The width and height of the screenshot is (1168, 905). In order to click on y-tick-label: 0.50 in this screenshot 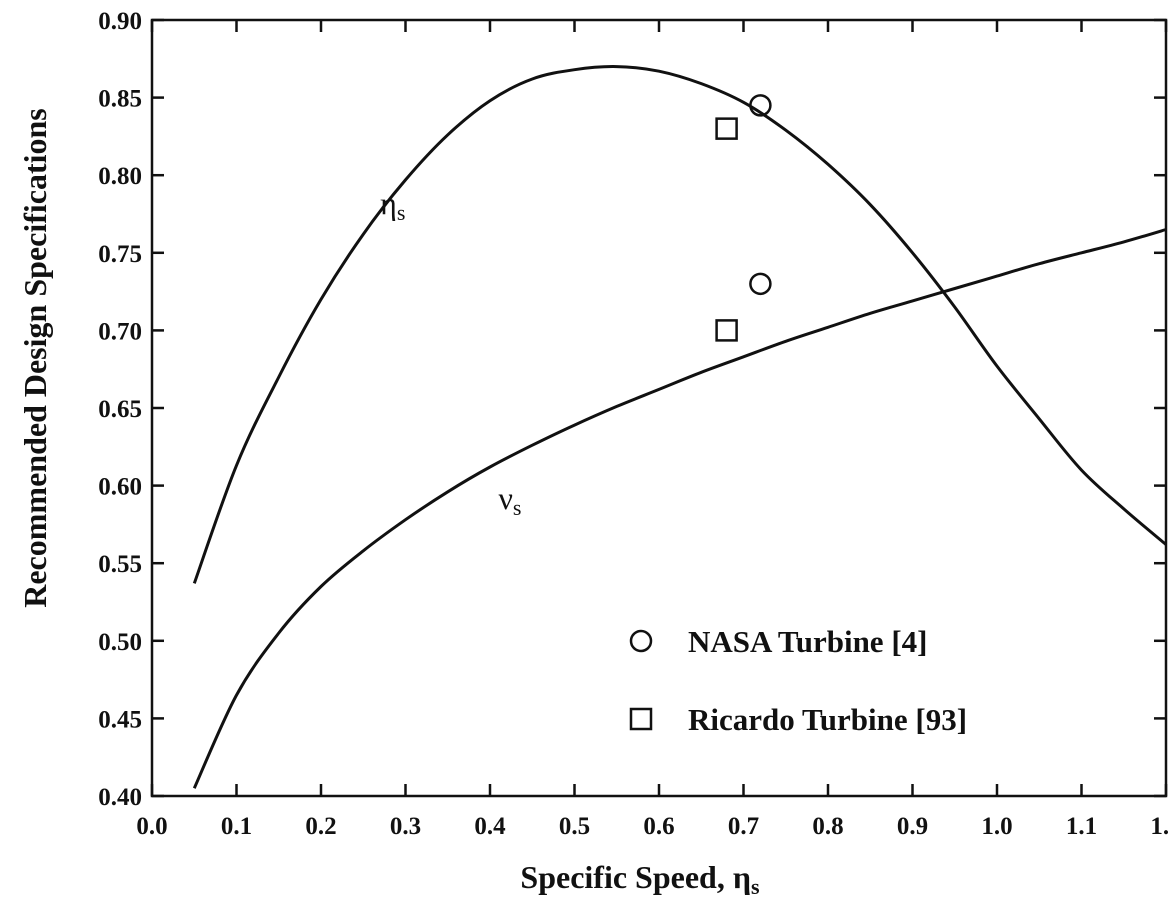, I will do `click(120, 642)`.